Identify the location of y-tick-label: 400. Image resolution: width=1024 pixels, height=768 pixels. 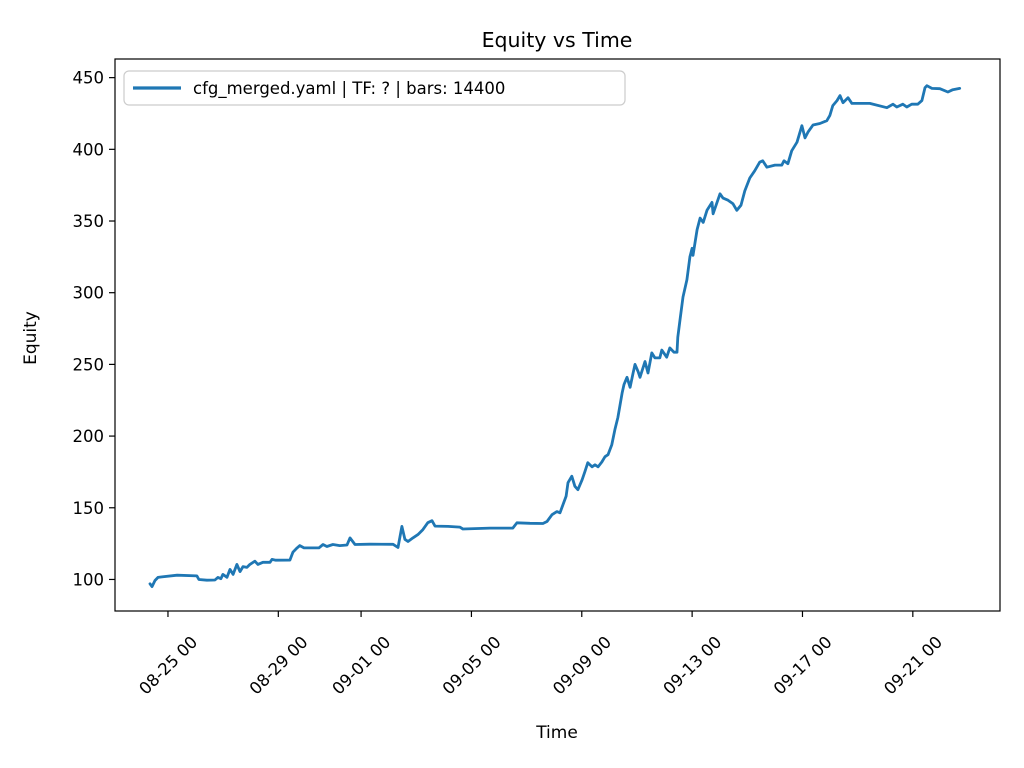
(89, 149).